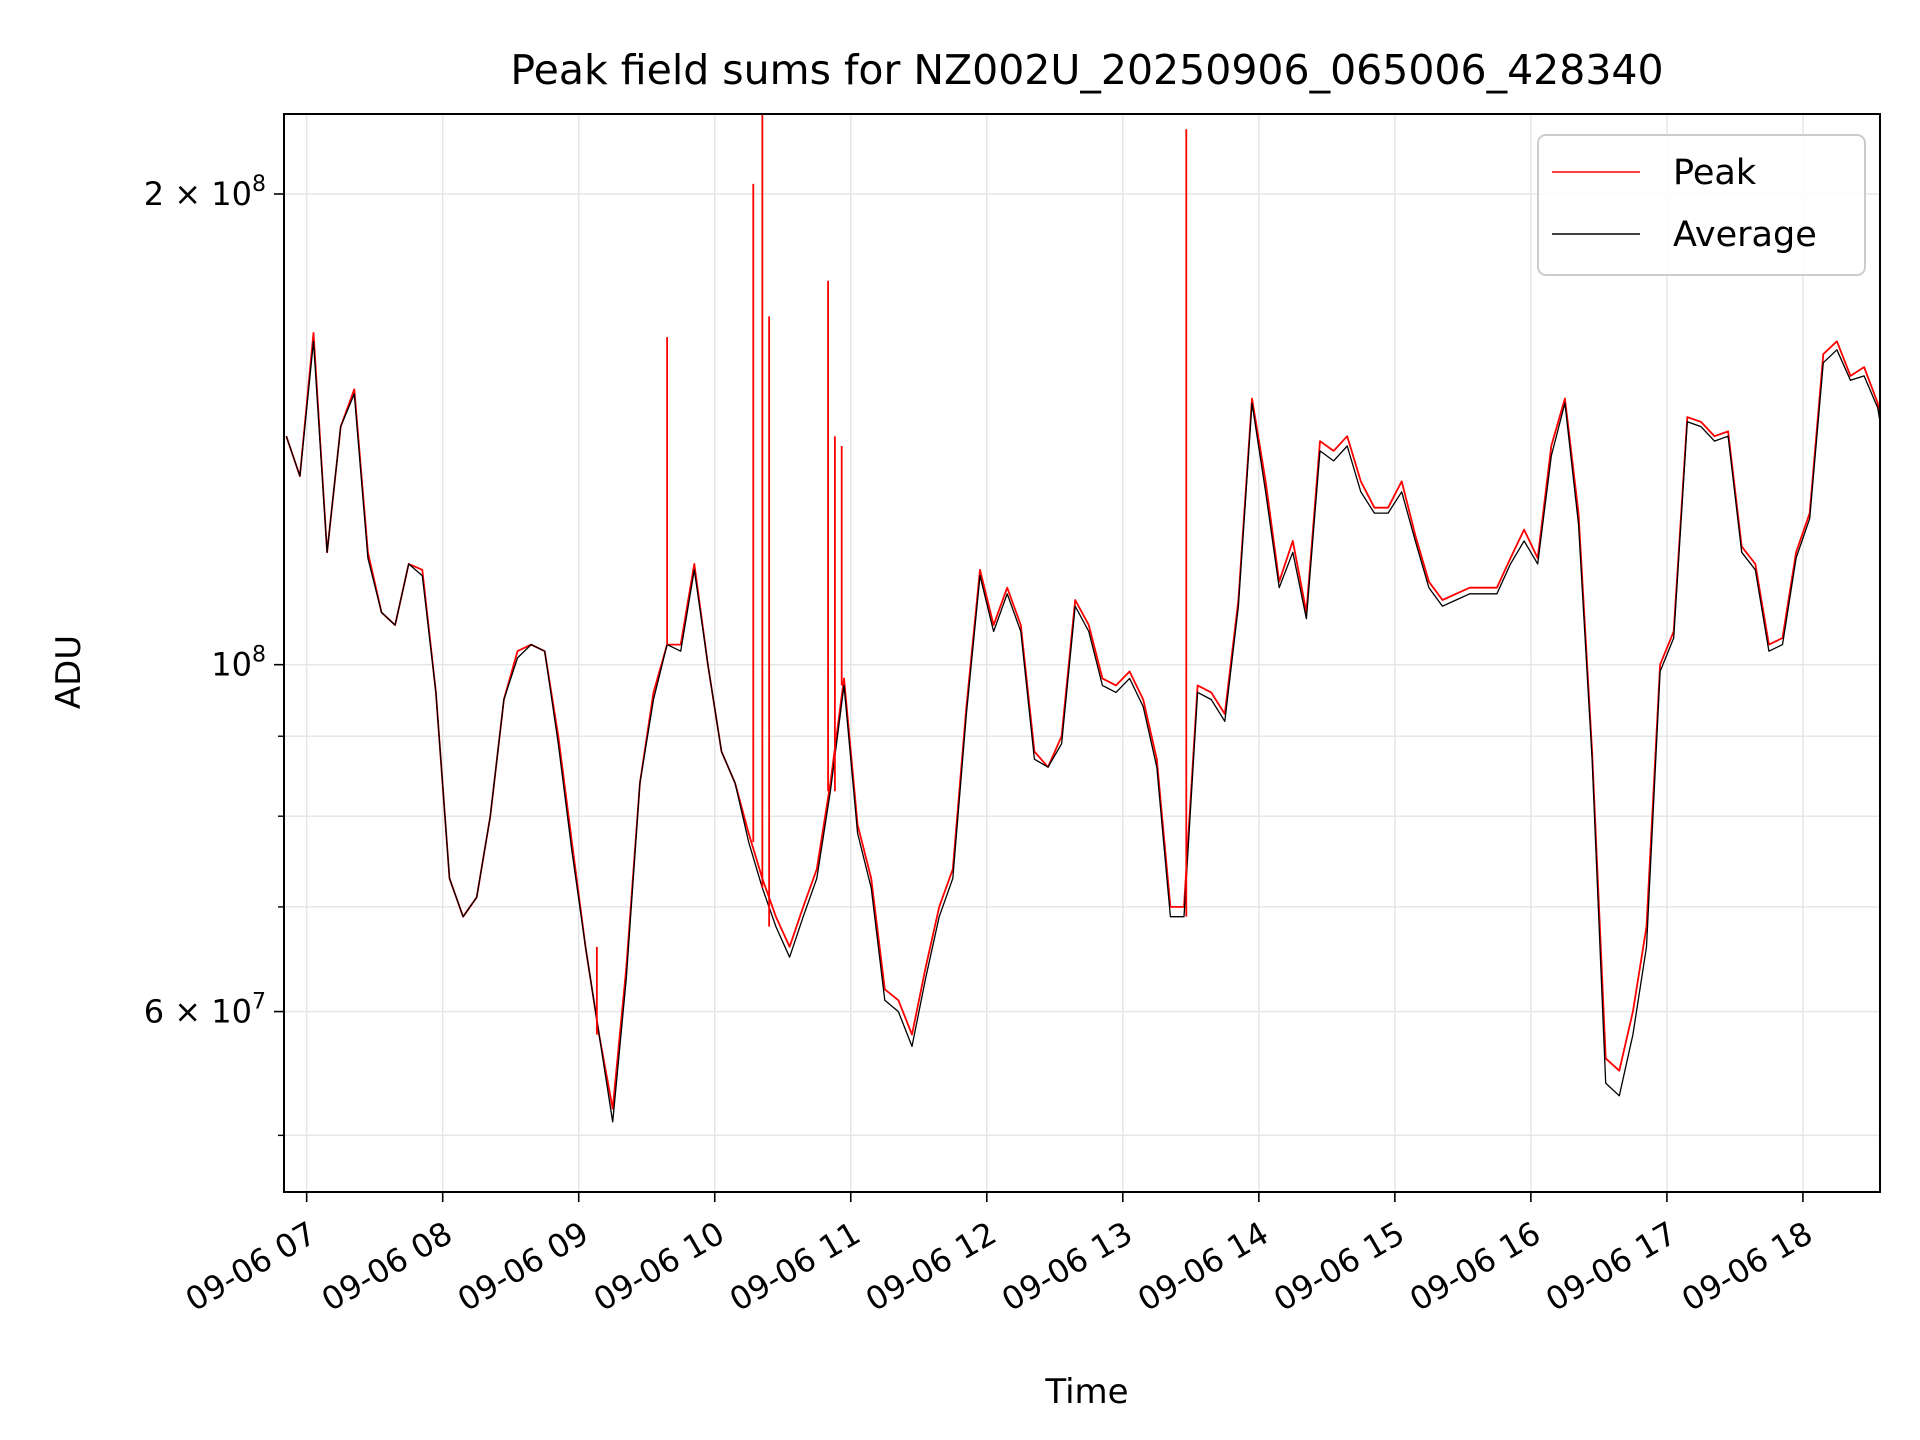 The image size is (1920, 1440). What do you see at coordinates (1086, 1392) in the screenshot?
I see `x-axis-label: Time` at bounding box center [1086, 1392].